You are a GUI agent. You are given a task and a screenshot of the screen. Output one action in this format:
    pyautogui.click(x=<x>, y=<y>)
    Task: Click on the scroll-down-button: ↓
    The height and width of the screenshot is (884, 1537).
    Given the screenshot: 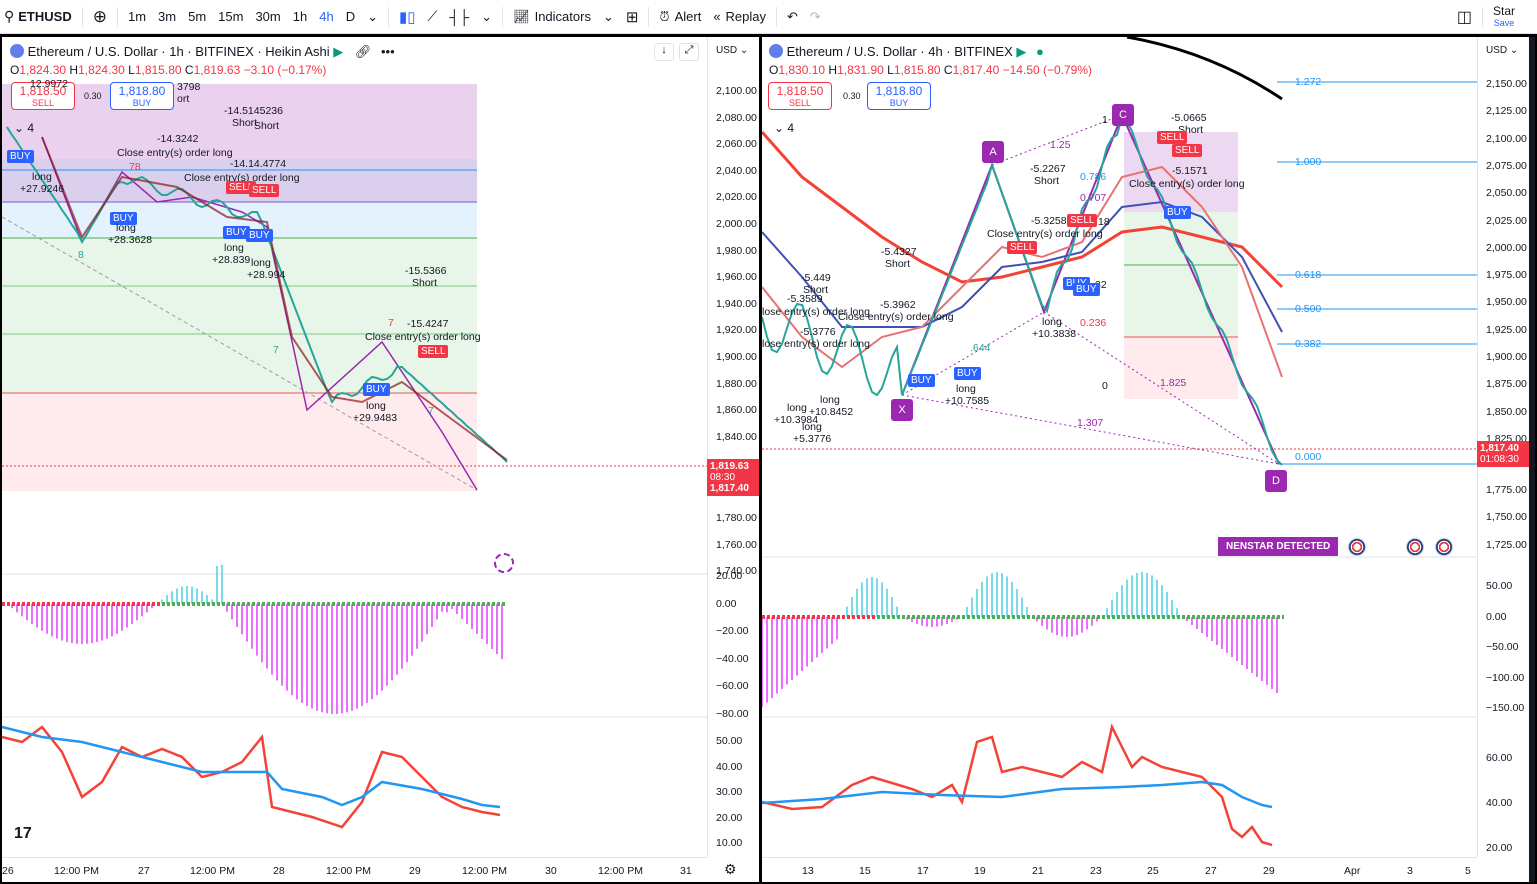 What is the action you would take?
    pyautogui.click(x=664, y=52)
    